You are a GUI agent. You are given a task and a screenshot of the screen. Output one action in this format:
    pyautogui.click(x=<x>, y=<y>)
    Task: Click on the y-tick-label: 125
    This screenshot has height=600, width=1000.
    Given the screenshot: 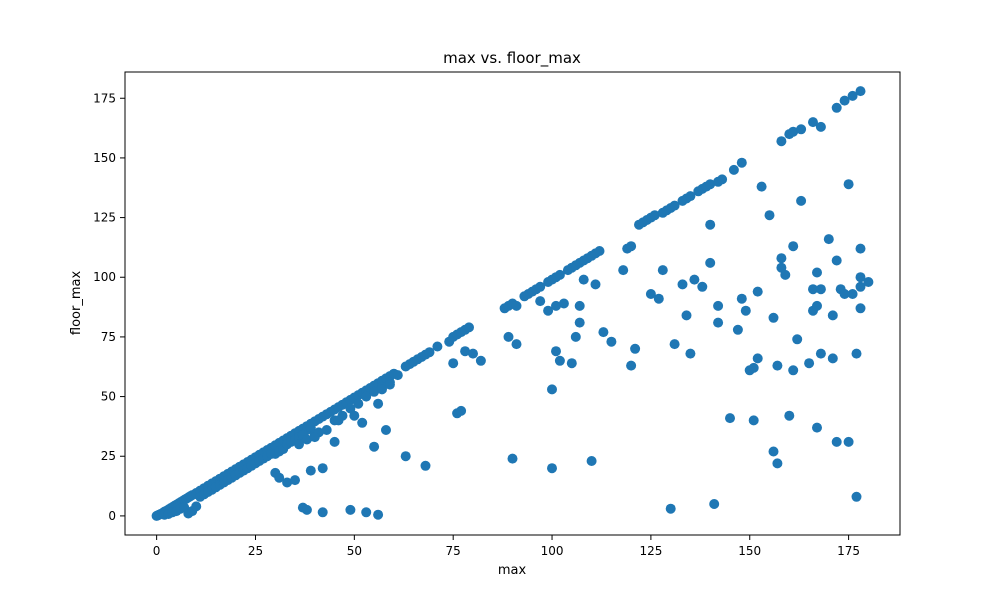 What is the action you would take?
    pyautogui.click(x=104, y=218)
    